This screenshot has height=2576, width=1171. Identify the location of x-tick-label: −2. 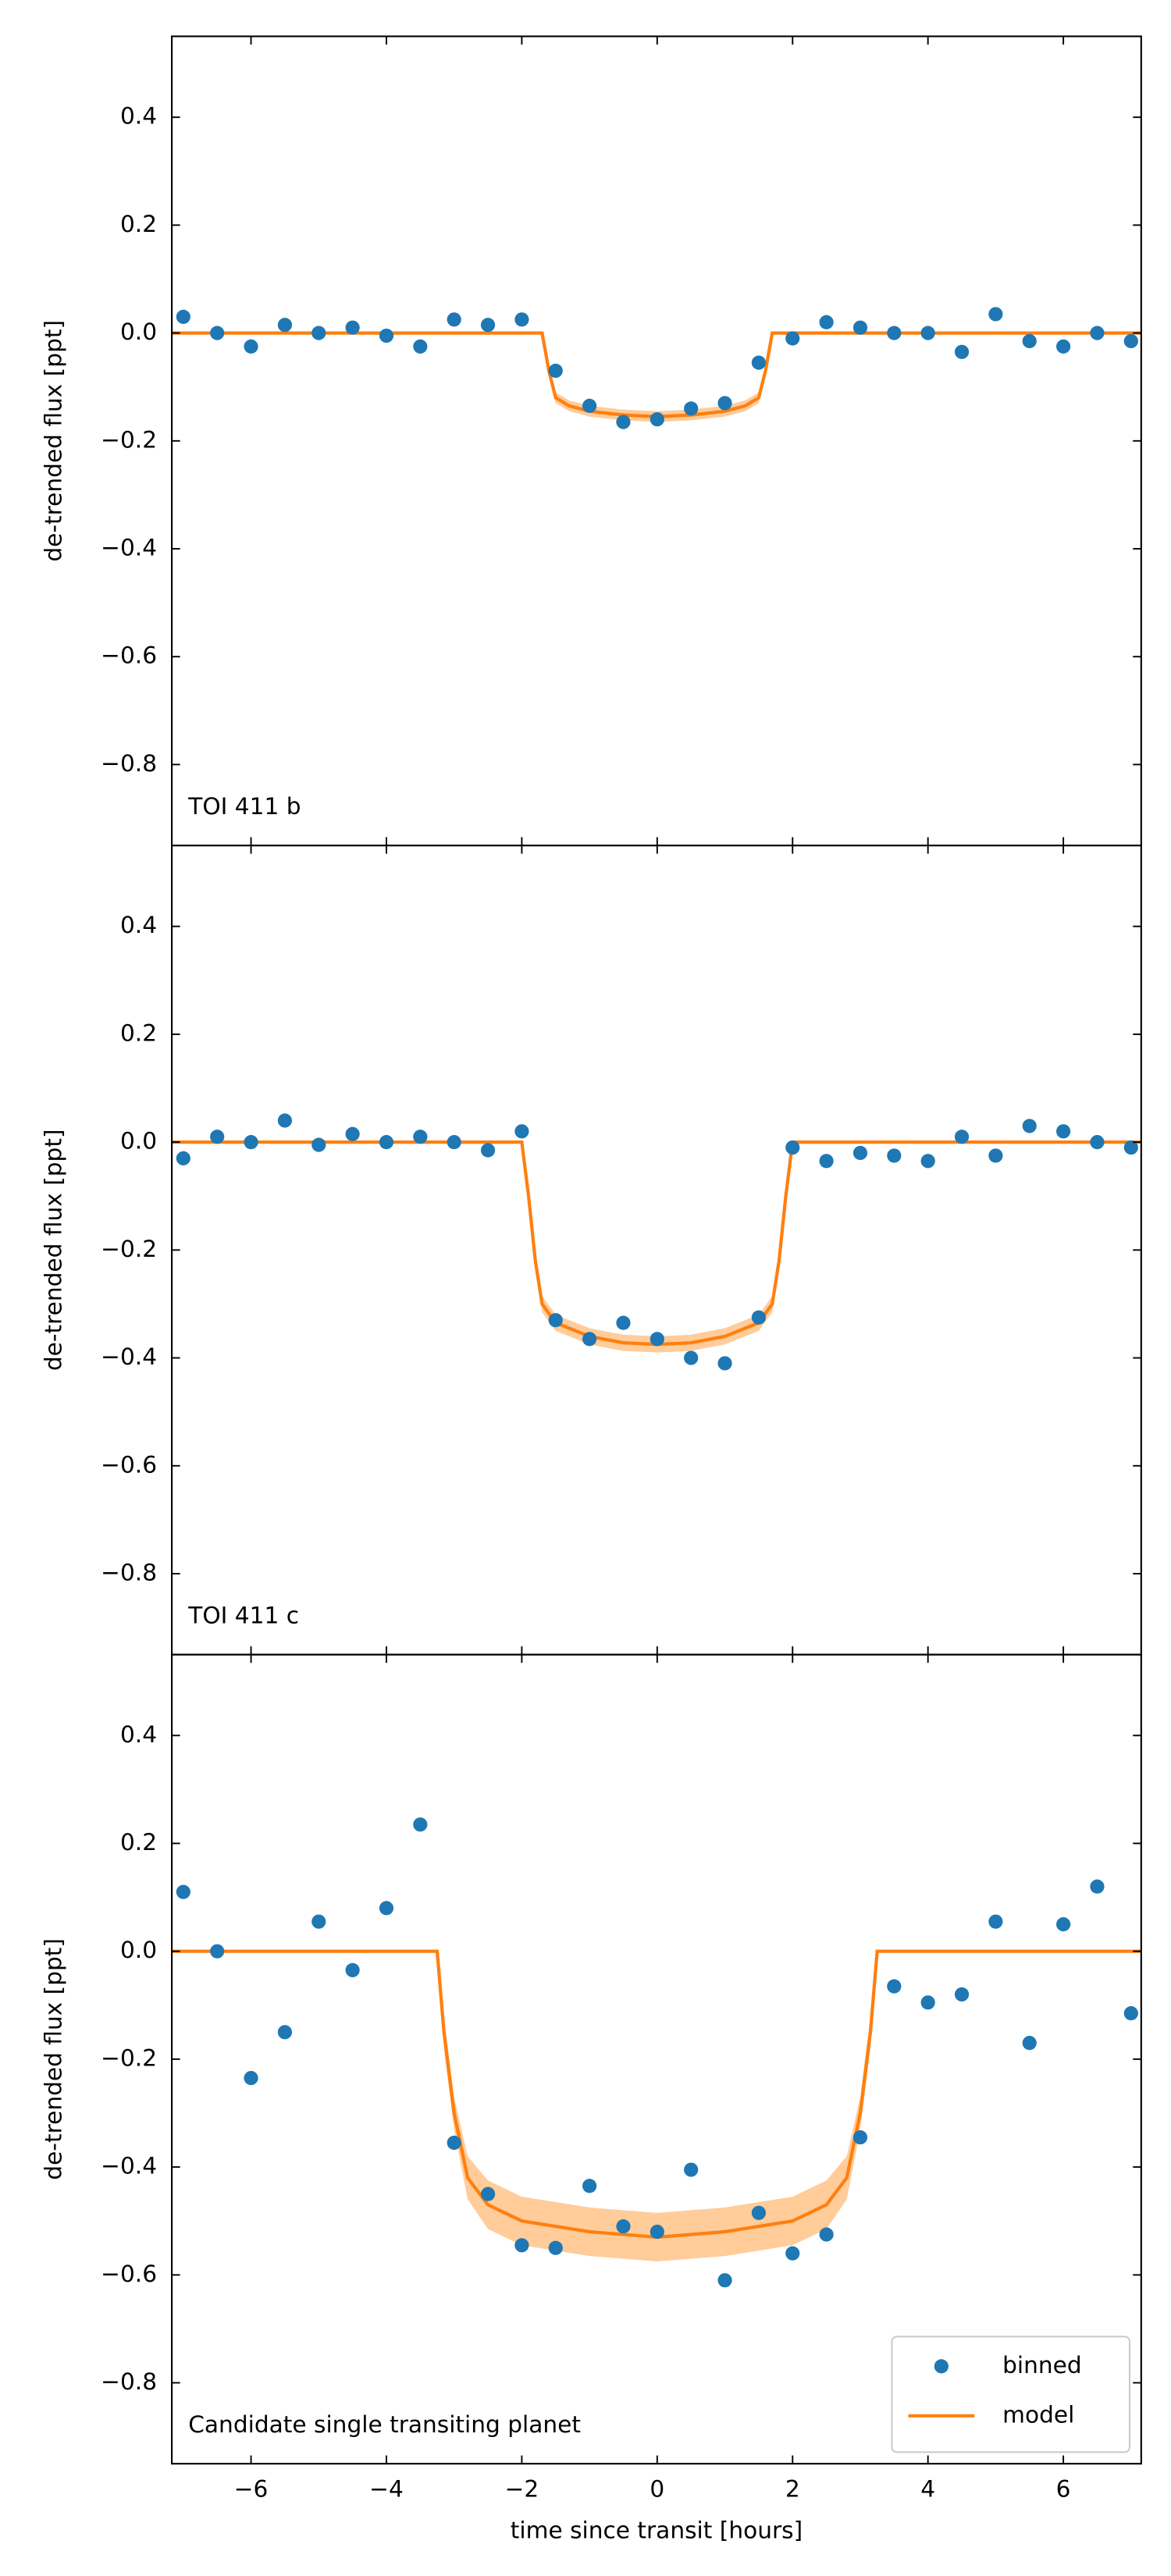
(522, 2489).